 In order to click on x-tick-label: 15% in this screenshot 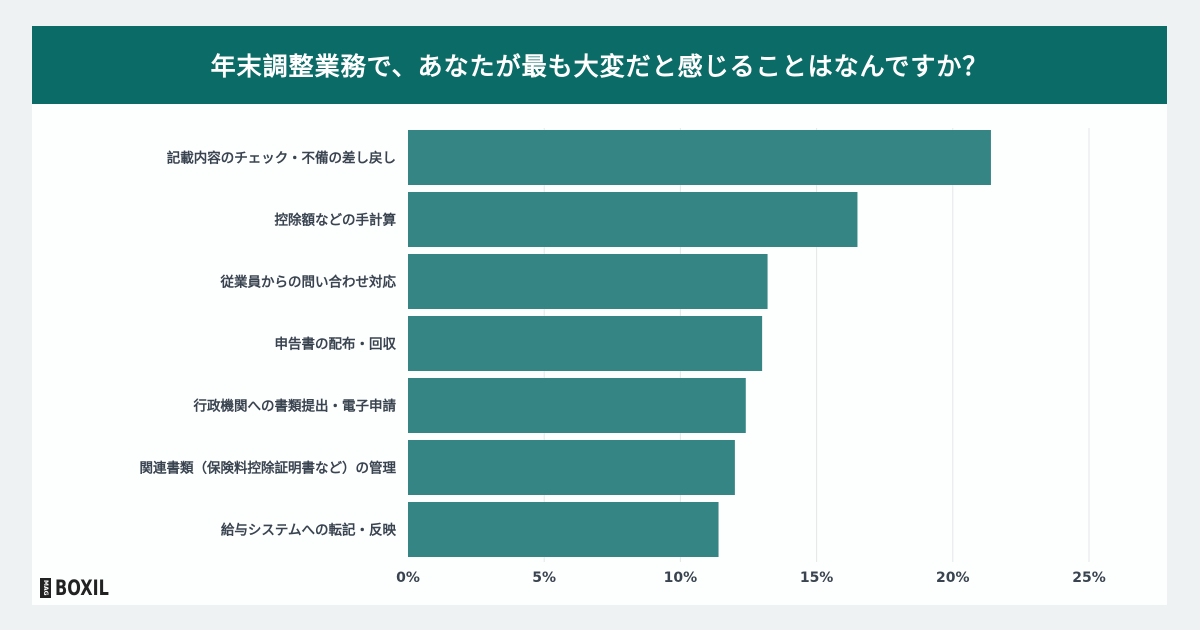, I will do `click(817, 578)`.